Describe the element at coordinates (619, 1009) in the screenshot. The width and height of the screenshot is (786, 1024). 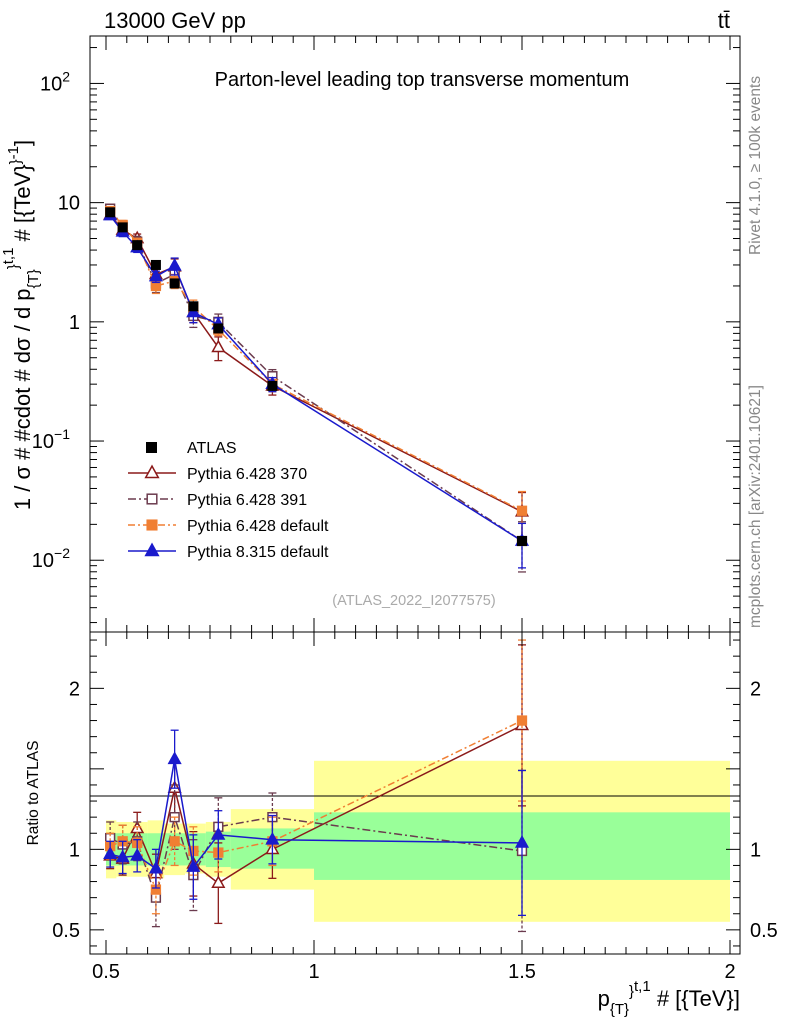
I see `x-axis-label-sub: {T}` at that location.